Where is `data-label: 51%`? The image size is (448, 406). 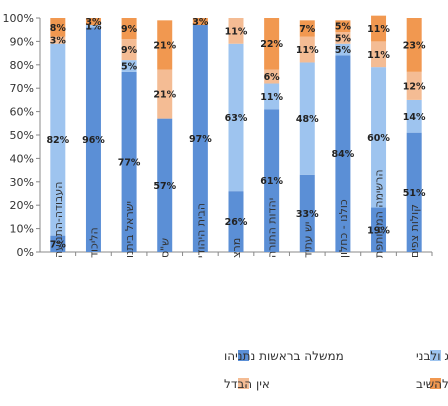 data-label: 51% is located at coordinates (414, 193).